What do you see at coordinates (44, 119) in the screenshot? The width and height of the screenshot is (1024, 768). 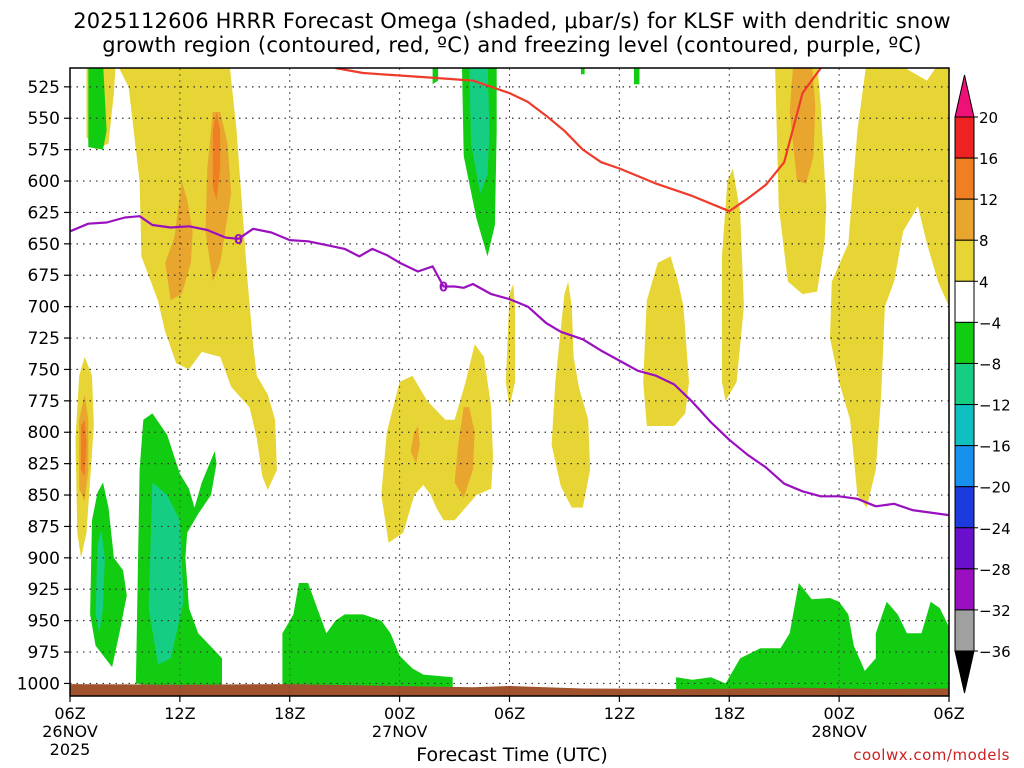 I see `y-tick-label-550: 550` at bounding box center [44, 119].